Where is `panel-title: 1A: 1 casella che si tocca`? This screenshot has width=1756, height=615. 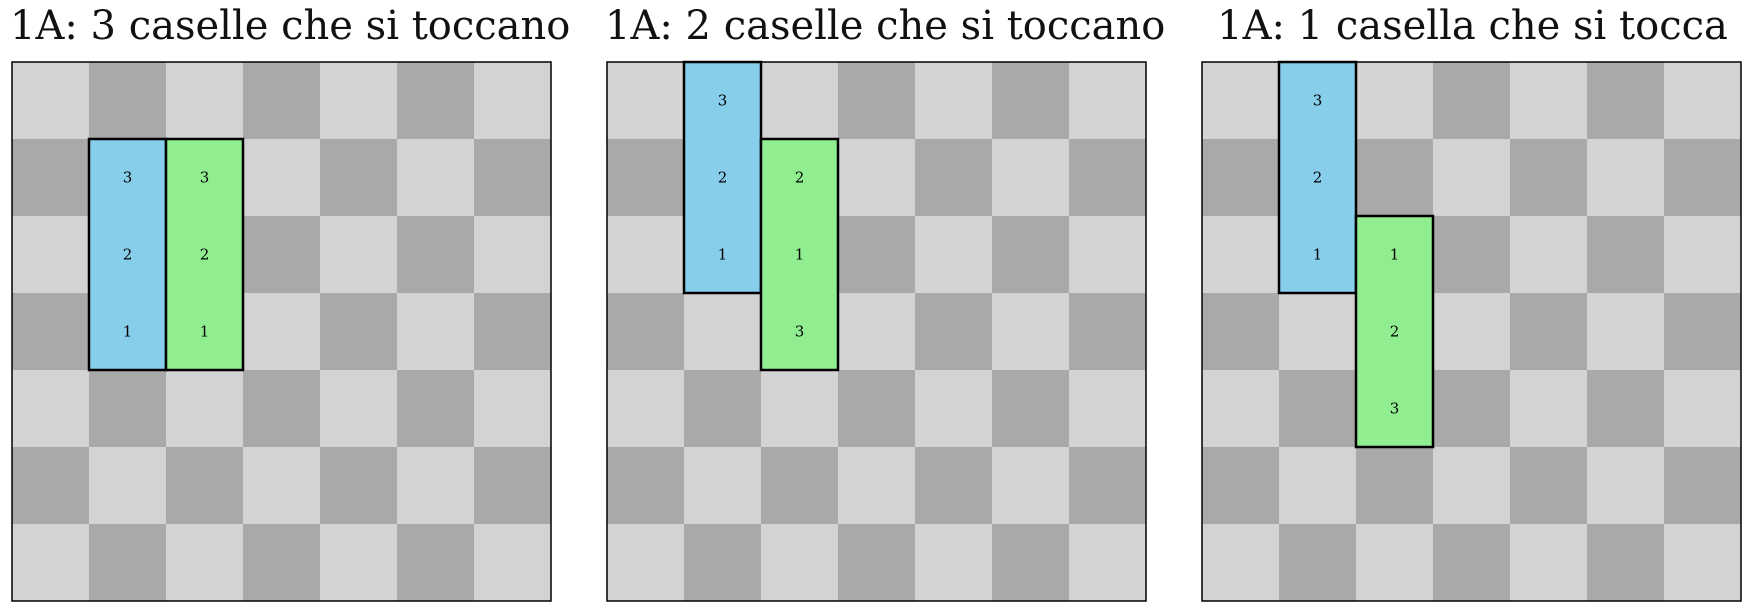
panel-title: 1A: 1 casella che si tocca is located at coordinates (1472, 26).